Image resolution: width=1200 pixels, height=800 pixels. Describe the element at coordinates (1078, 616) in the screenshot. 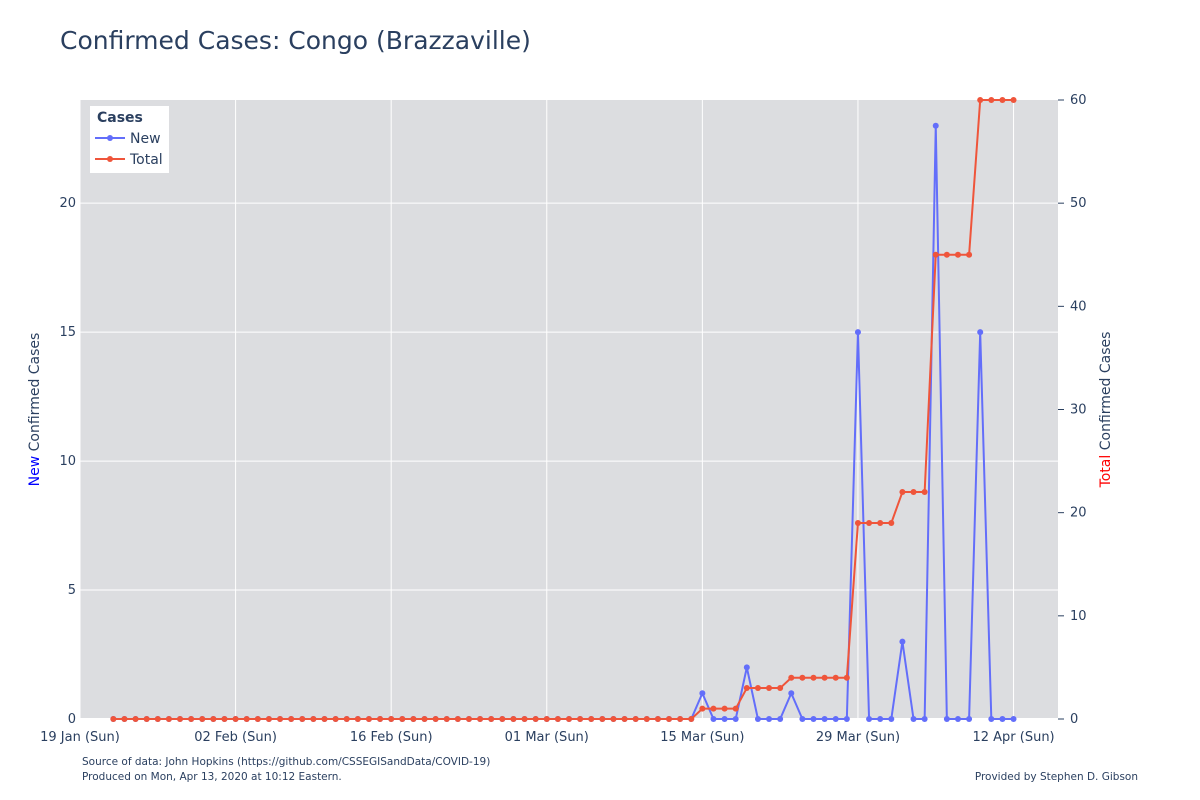

I see `y-right-tick-label: 10` at that location.